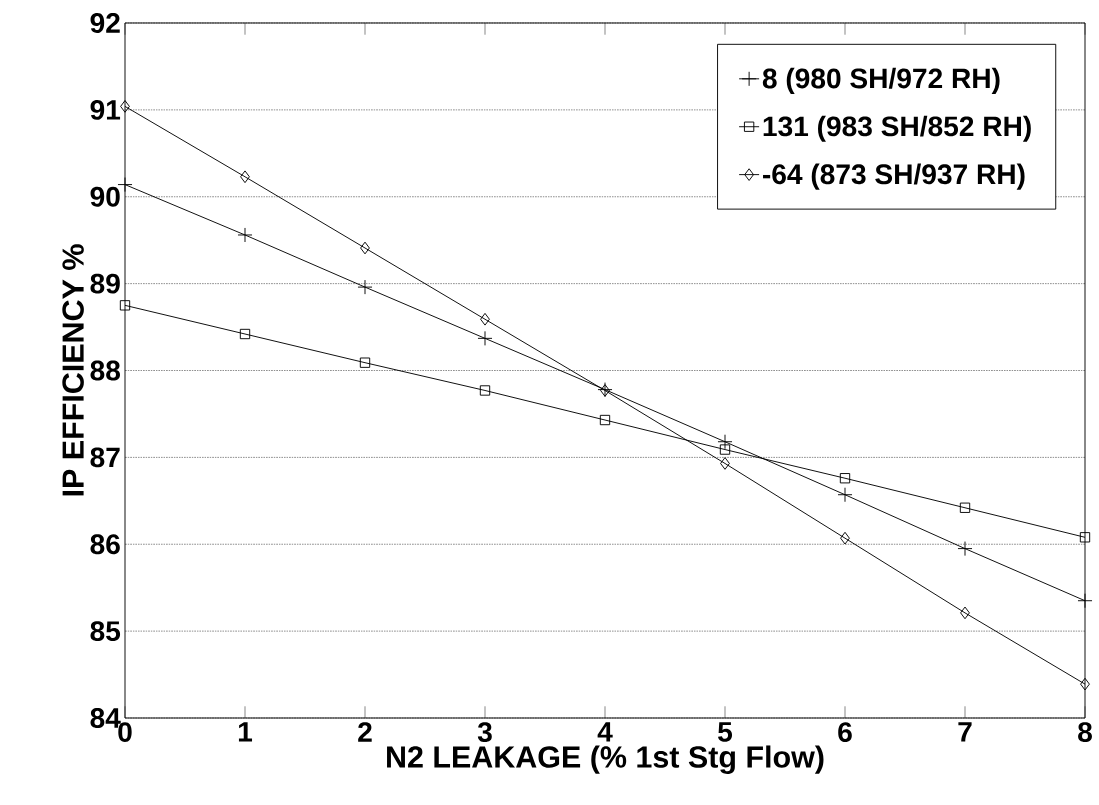 The height and width of the screenshot is (805, 1099). I want to click on y-tick-label: 89, so click(105, 283).